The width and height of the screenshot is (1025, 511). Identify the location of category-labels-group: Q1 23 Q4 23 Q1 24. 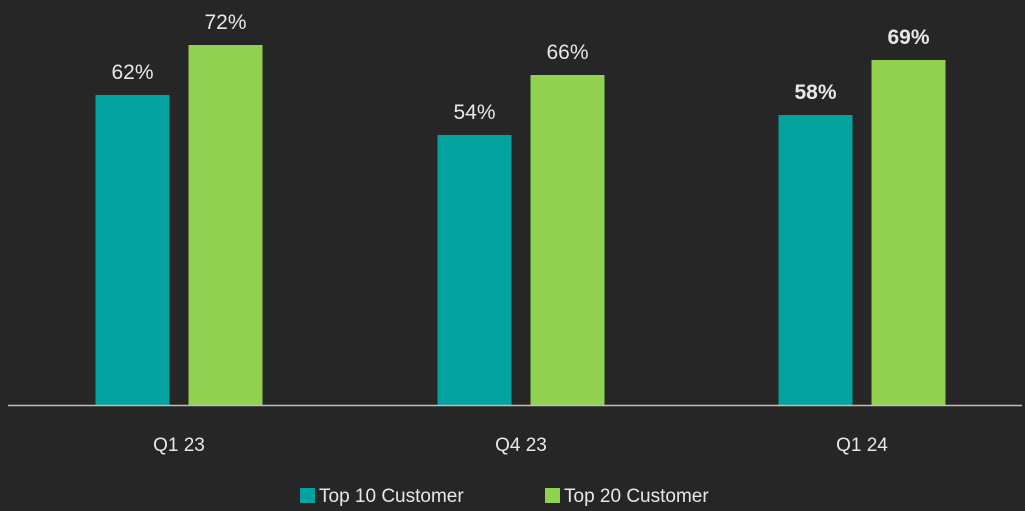
(520, 445).